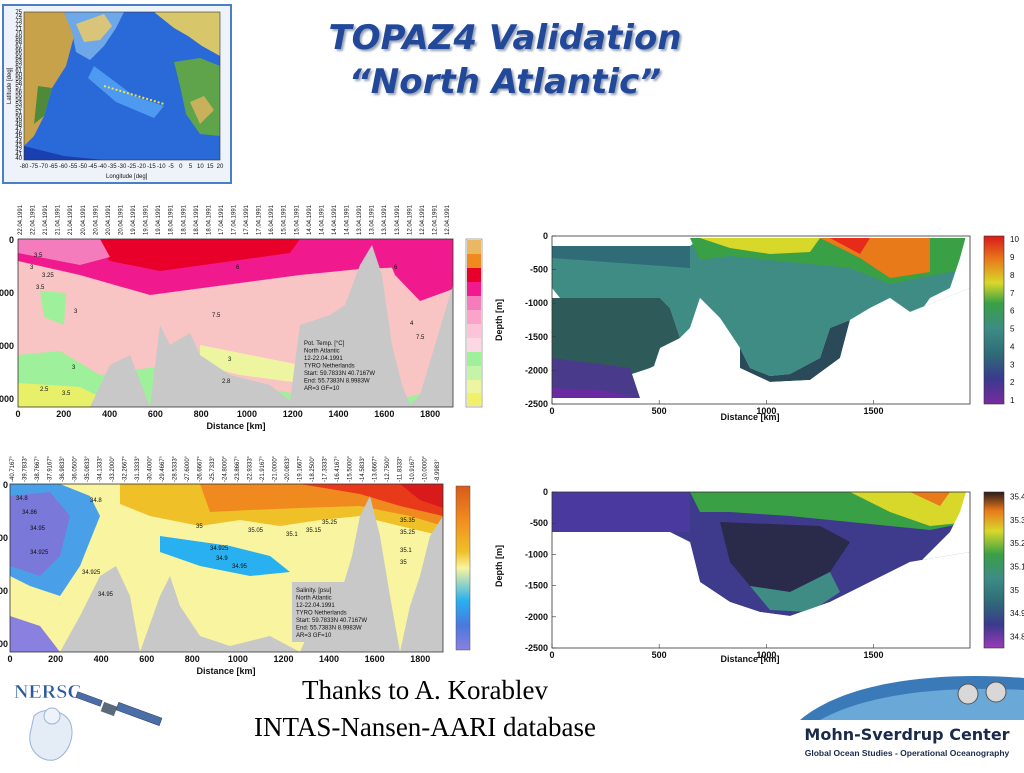  Describe the element at coordinates (88, 469) in the screenshot. I see `station-coordinate-label: -35.0833°` at that location.